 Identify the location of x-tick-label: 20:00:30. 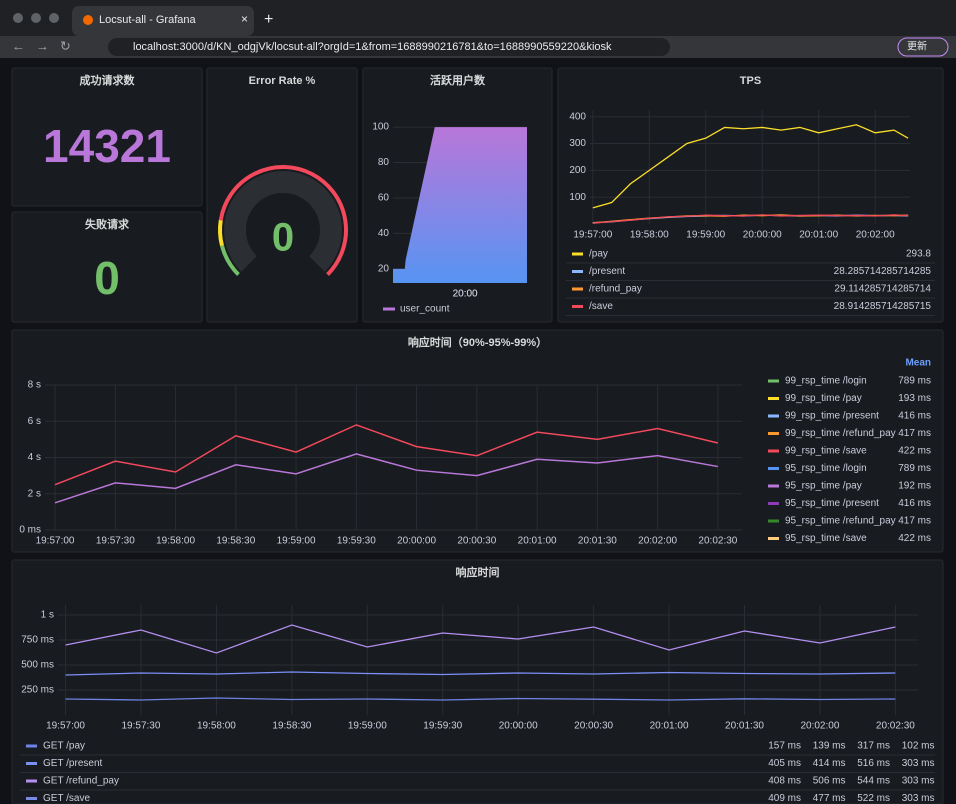
(476, 541).